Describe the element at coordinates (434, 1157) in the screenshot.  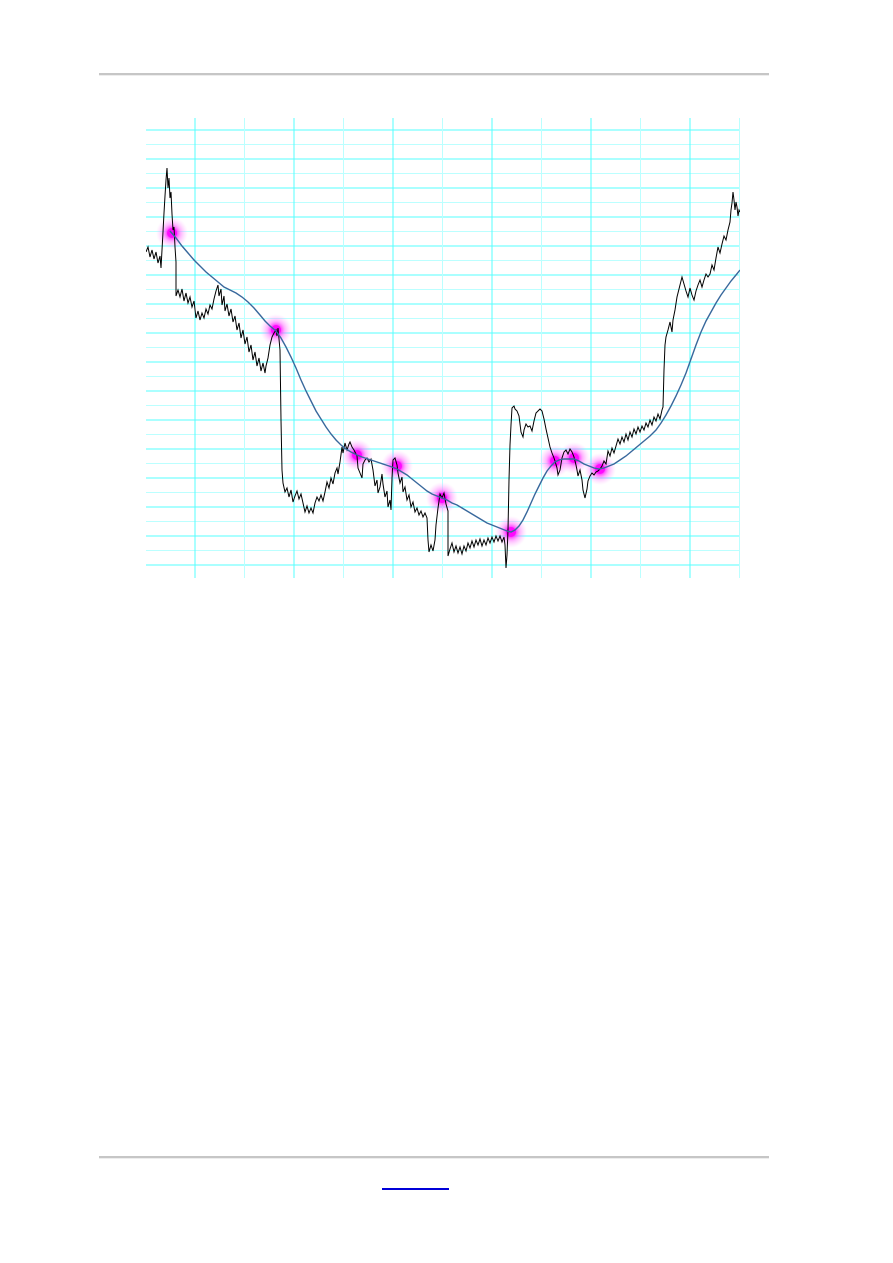
I see `bottom-rule` at that location.